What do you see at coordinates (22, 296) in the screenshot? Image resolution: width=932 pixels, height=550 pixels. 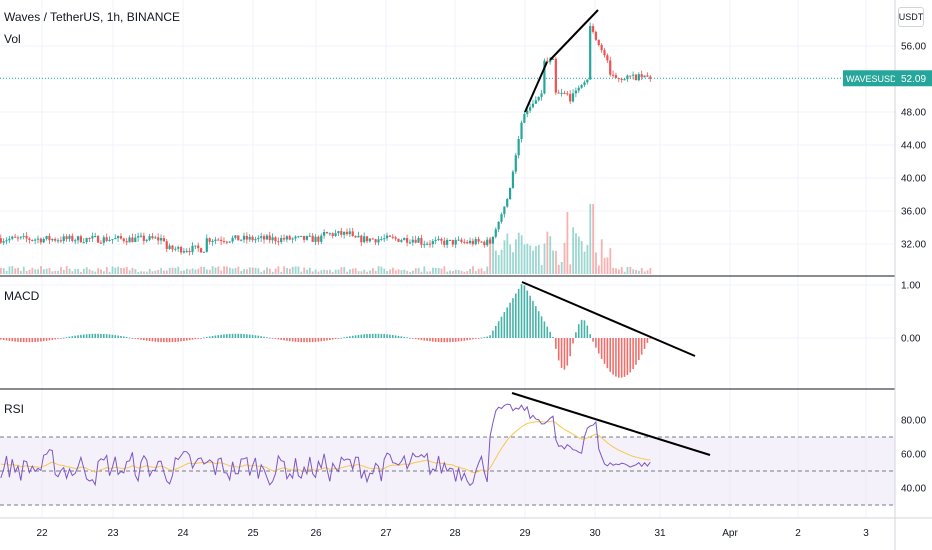 I see `macd-label: MACD` at bounding box center [22, 296].